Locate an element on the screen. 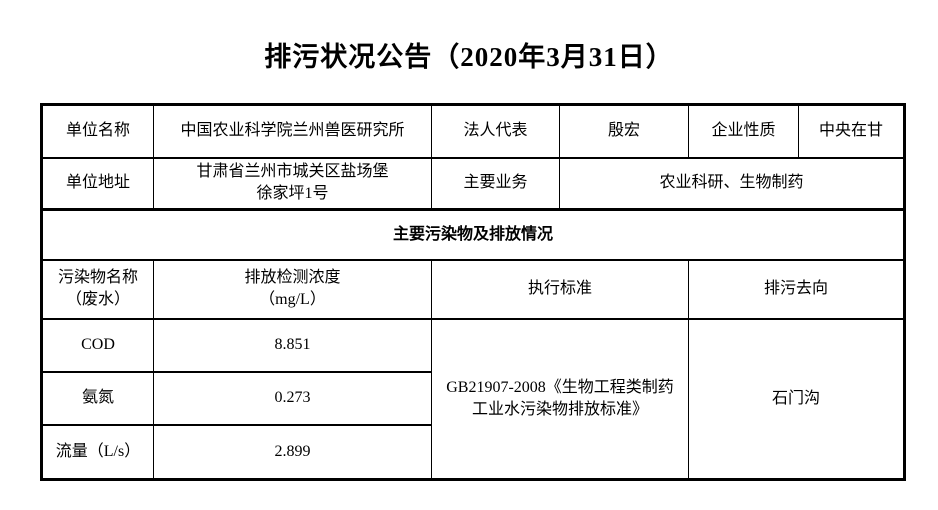 Image resolution: width=938 pixels, height=510 pixels. col-header-concentration: 排放检测浓度 （mg/L） is located at coordinates (292, 289).